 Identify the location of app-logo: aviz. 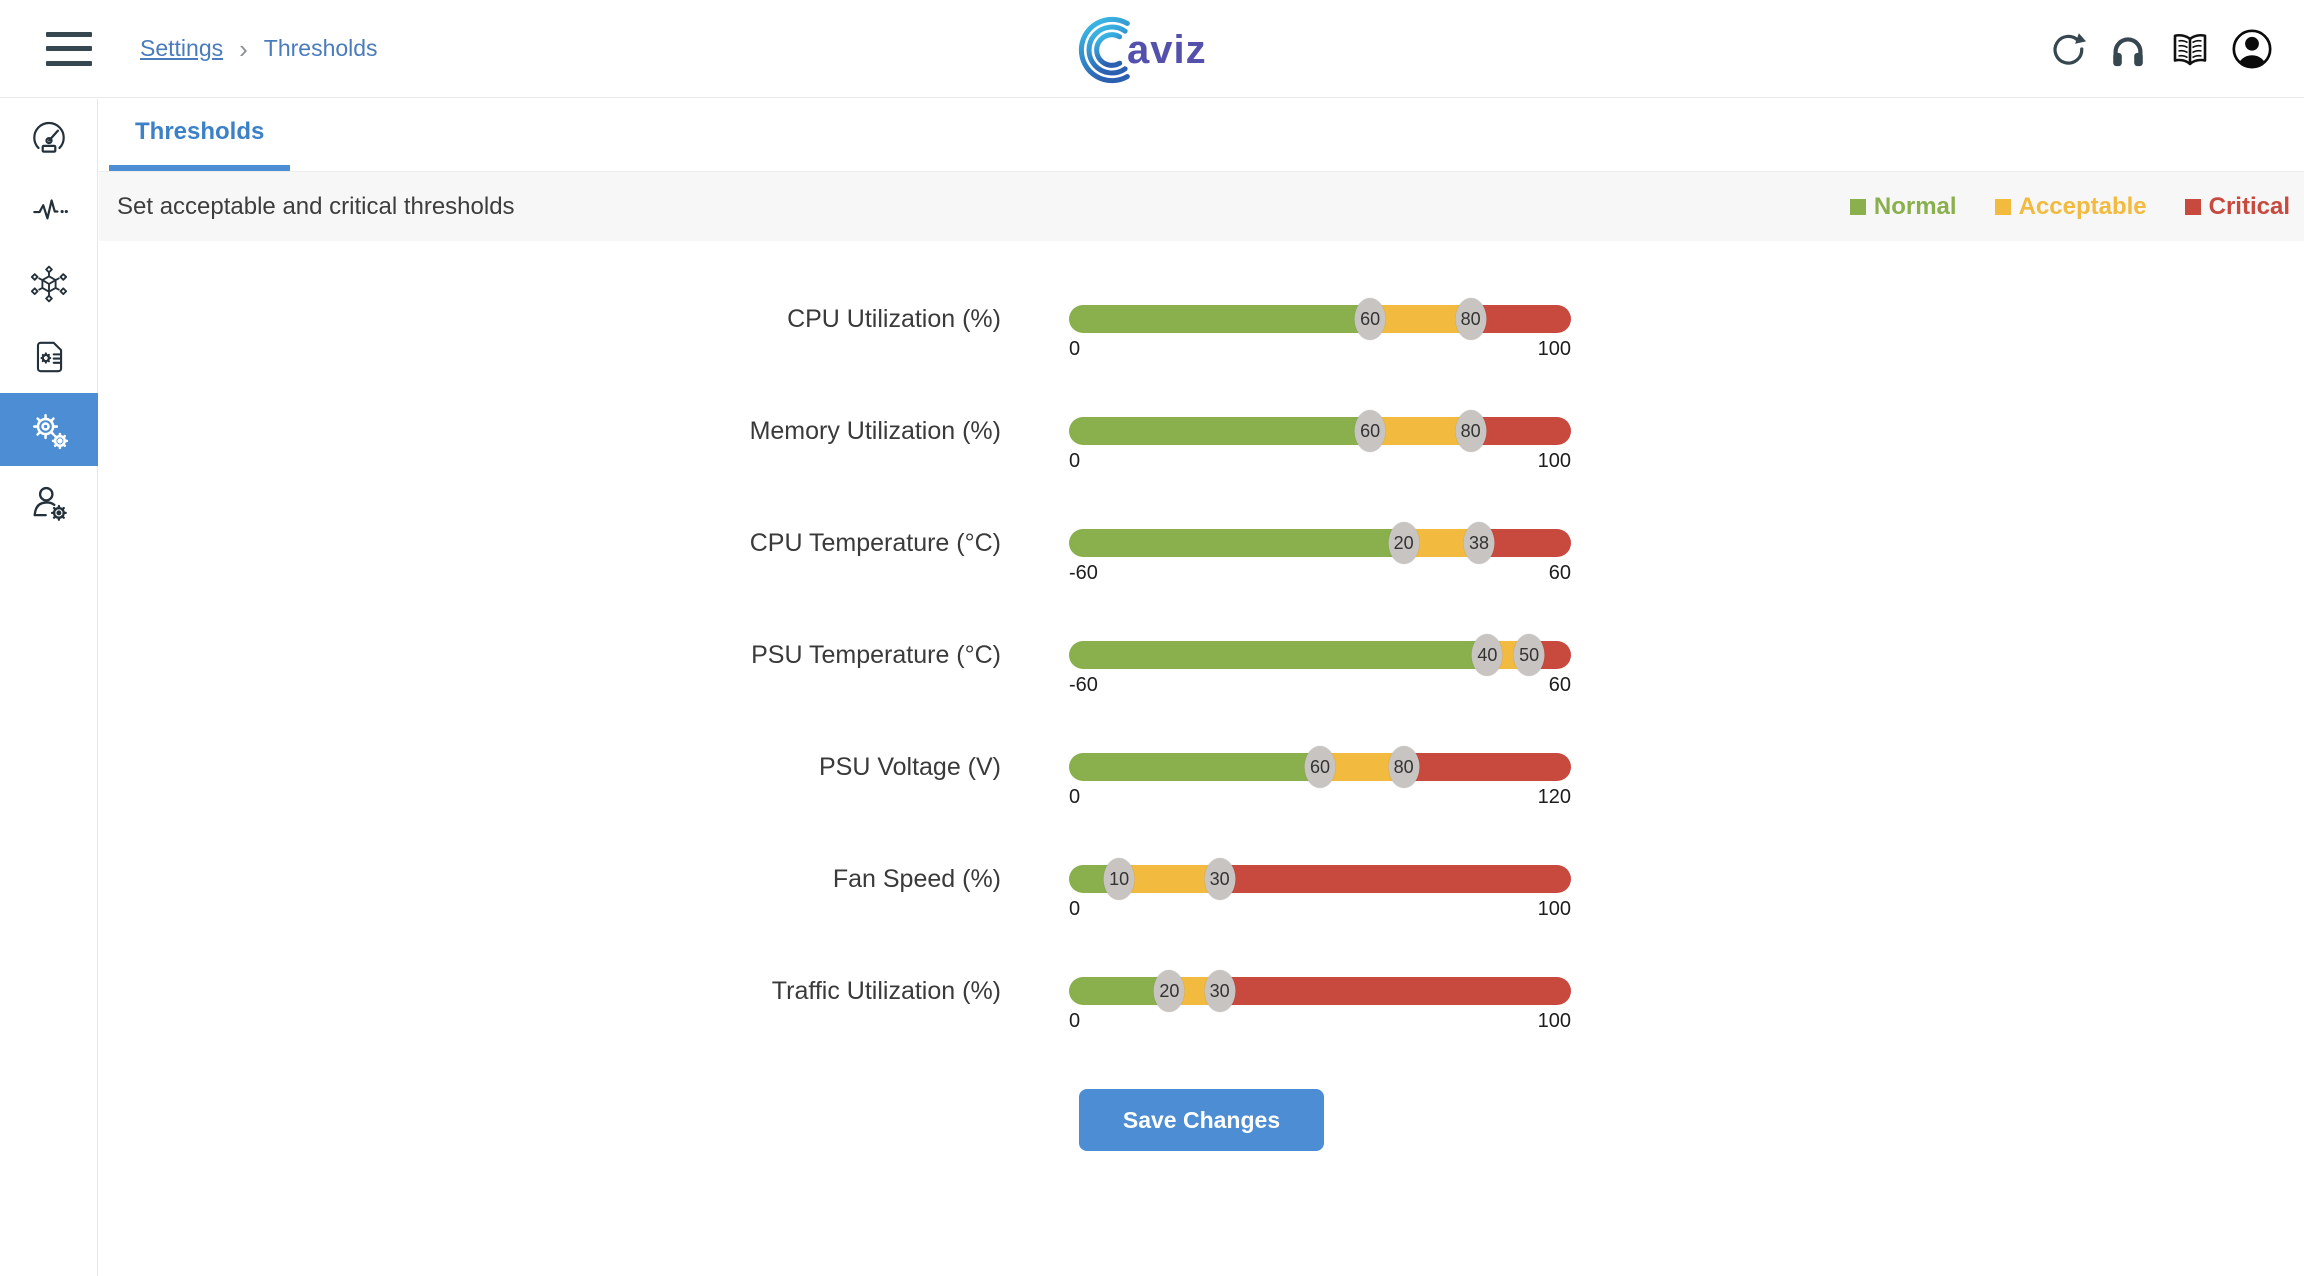
(1152, 49).